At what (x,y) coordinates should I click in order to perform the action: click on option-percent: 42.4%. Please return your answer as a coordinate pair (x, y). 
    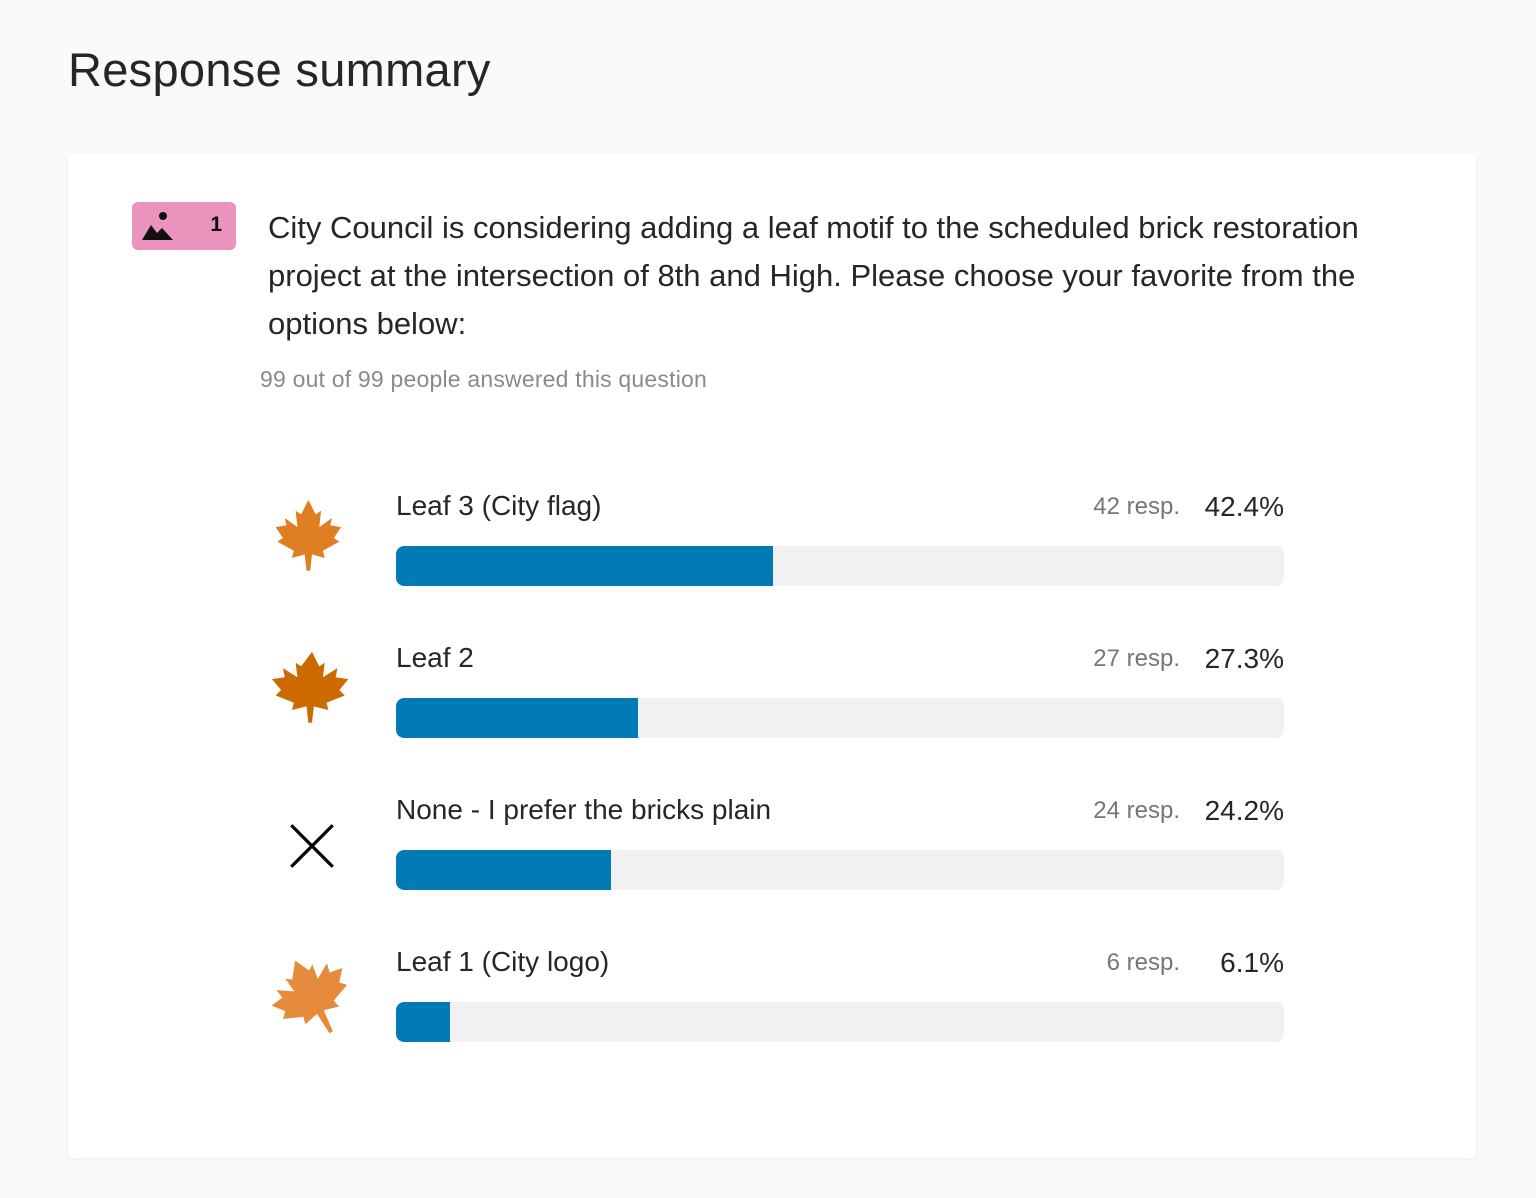
    Looking at the image, I should click on (1244, 506).